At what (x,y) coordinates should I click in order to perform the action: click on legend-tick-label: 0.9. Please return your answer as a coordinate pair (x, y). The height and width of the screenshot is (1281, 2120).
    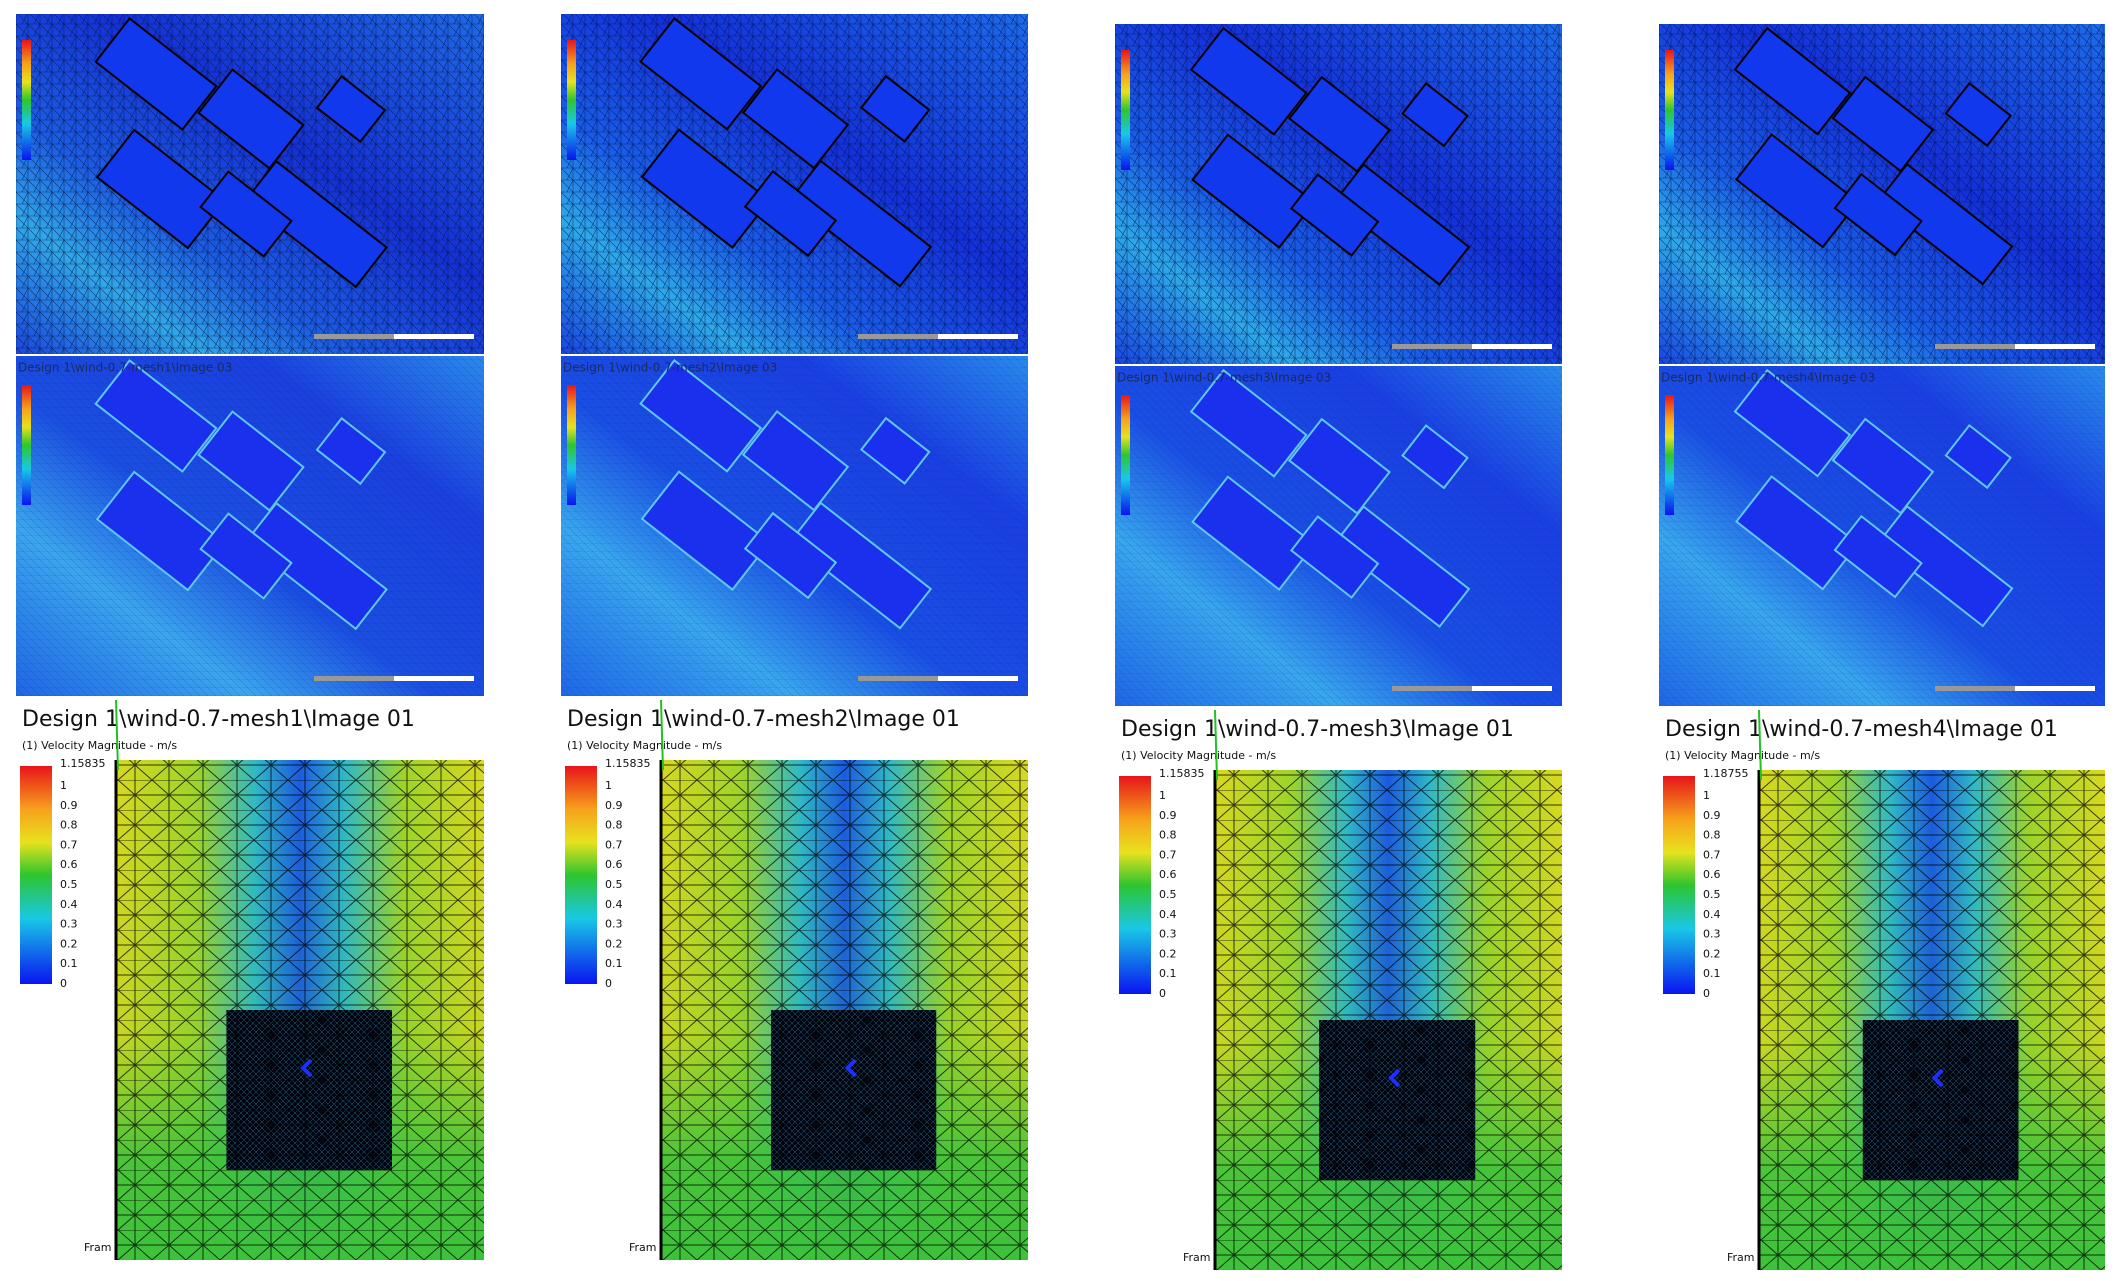
    Looking at the image, I should click on (1712, 815).